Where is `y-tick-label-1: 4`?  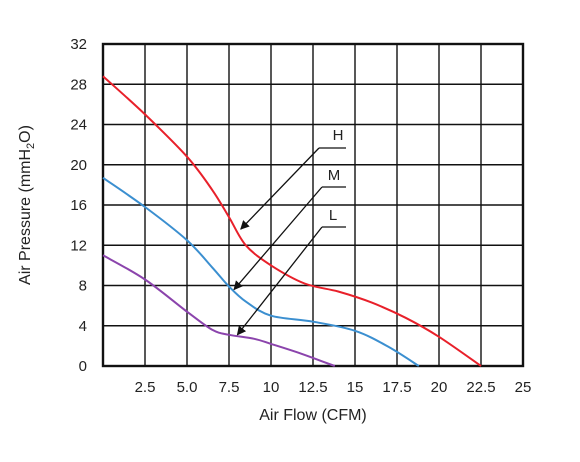
y-tick-label-1: 4 is located at coordinates (83, 326).